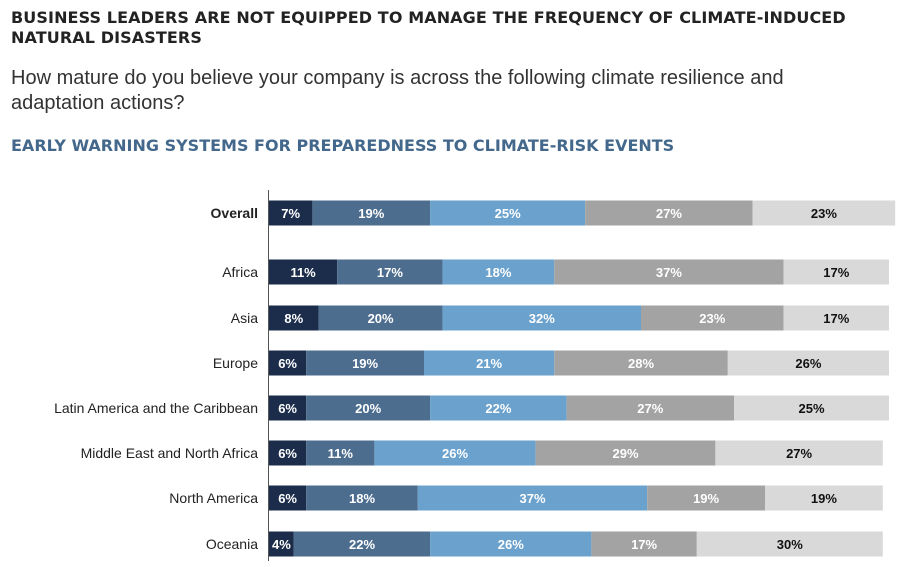 Image resolution: width=900 pixels, height=567 pixels. What do you see at coordinates (232, 544) in the screenshot?
I see `category-label-oceania: Oceania` at bounding box center [232, 544].